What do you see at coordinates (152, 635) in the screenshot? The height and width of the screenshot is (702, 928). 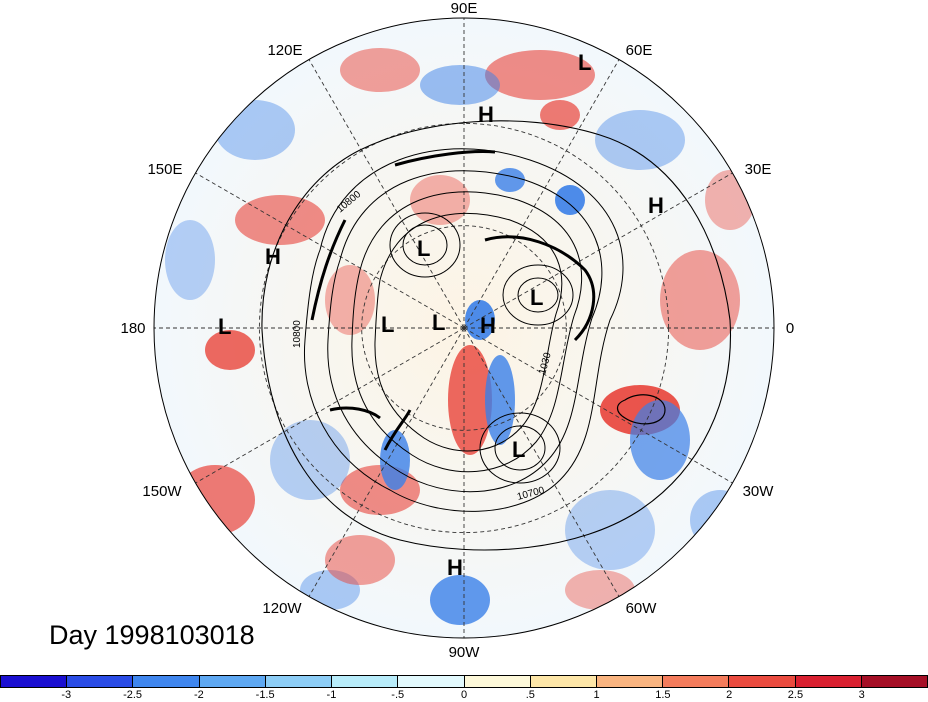 I see `day-label: Day 1998103018` at bounding box center [152, 635].